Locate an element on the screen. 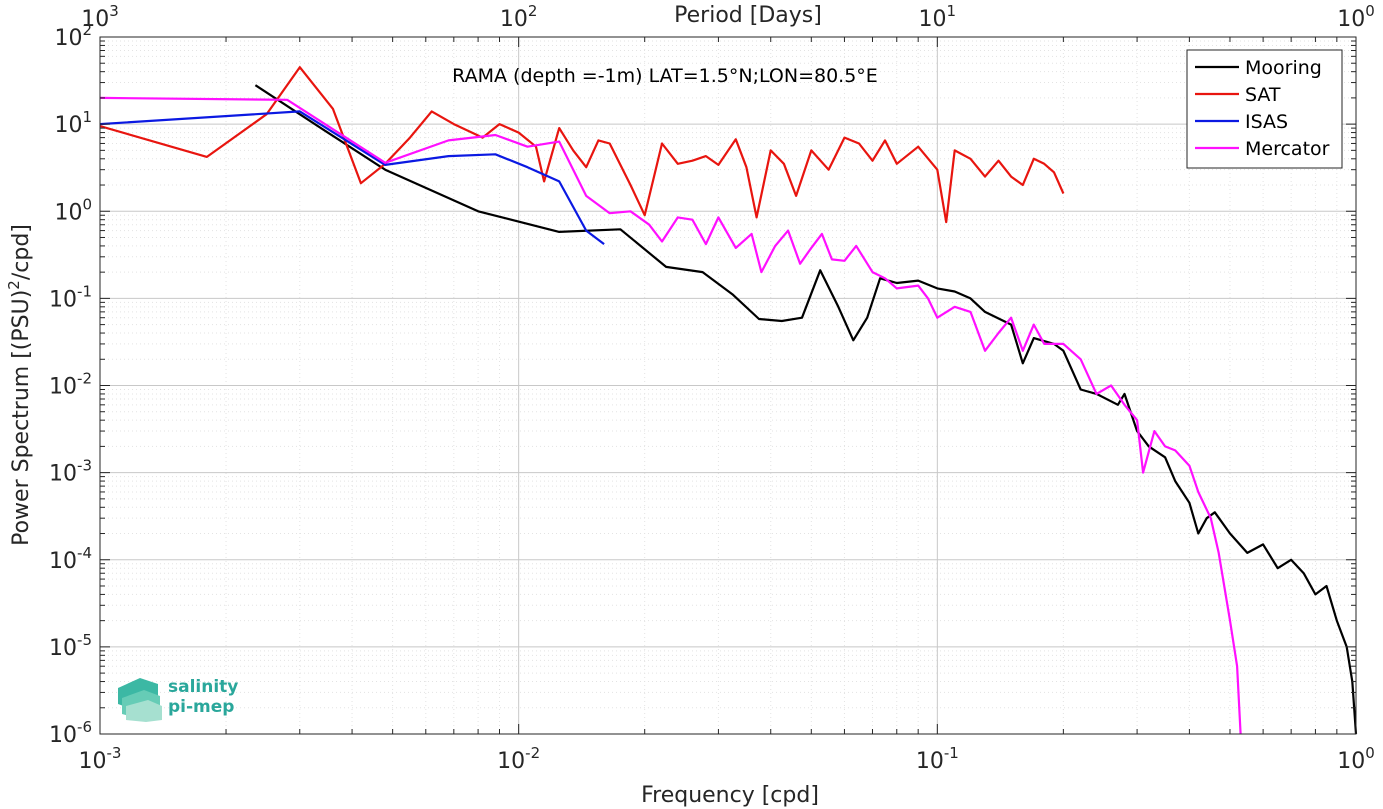 The height and width of the screenshot is (809, 1383). salinity-pi-mep-logo: salinity pi-mep is located at coordinates (178, 699).